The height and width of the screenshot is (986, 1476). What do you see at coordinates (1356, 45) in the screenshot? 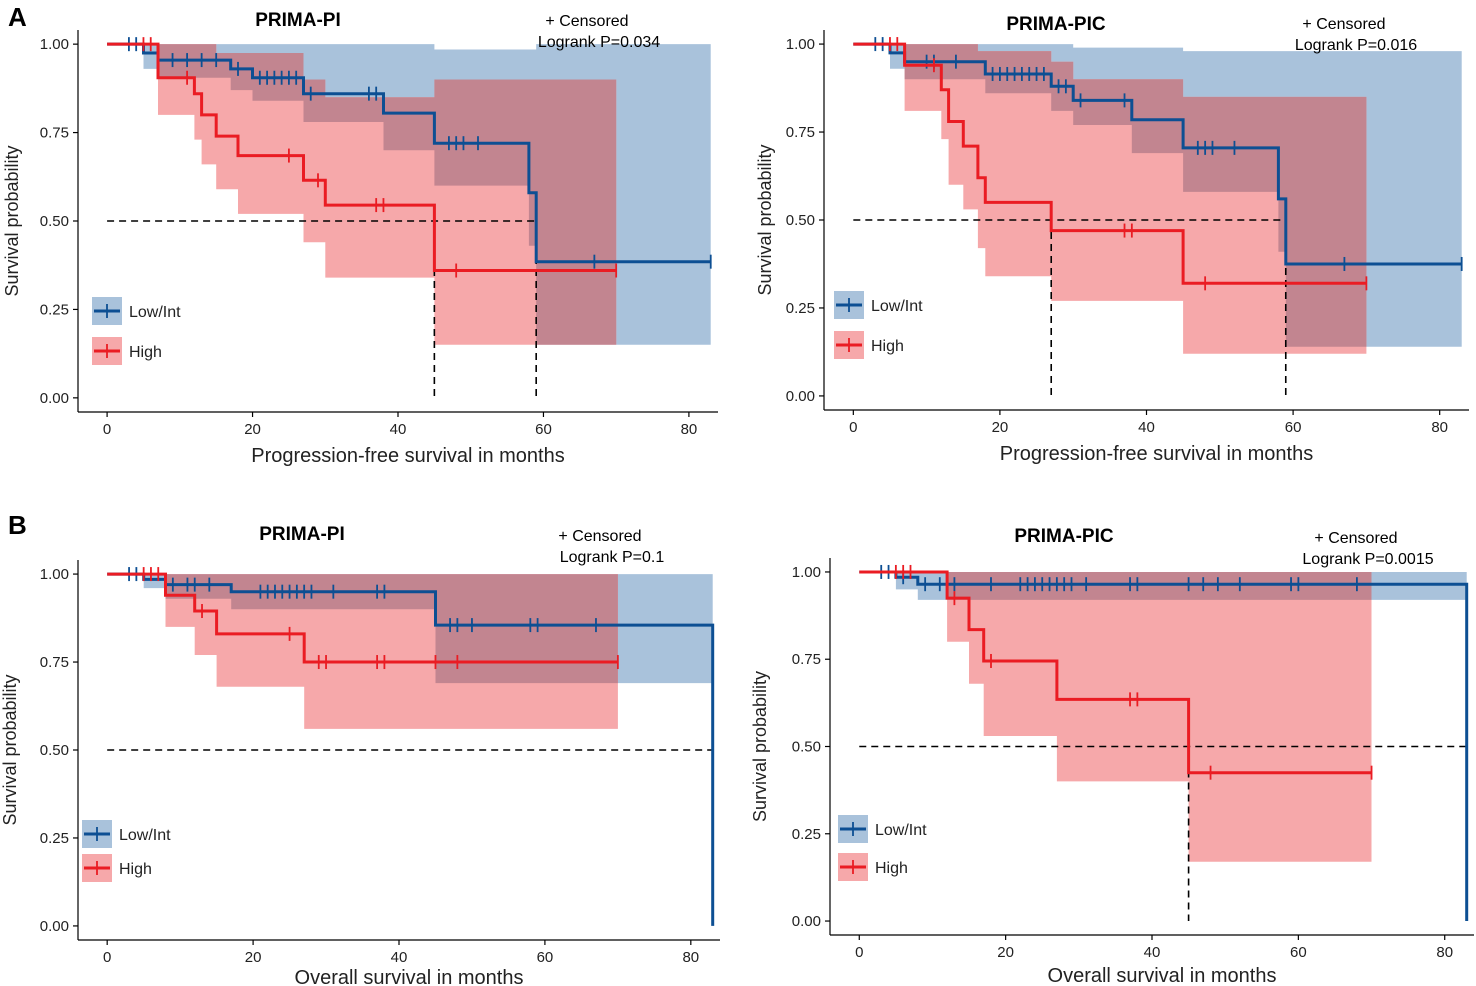
I see `logrank-pvalue: Logrank P=0.016` at bounding box center [1356, 45].